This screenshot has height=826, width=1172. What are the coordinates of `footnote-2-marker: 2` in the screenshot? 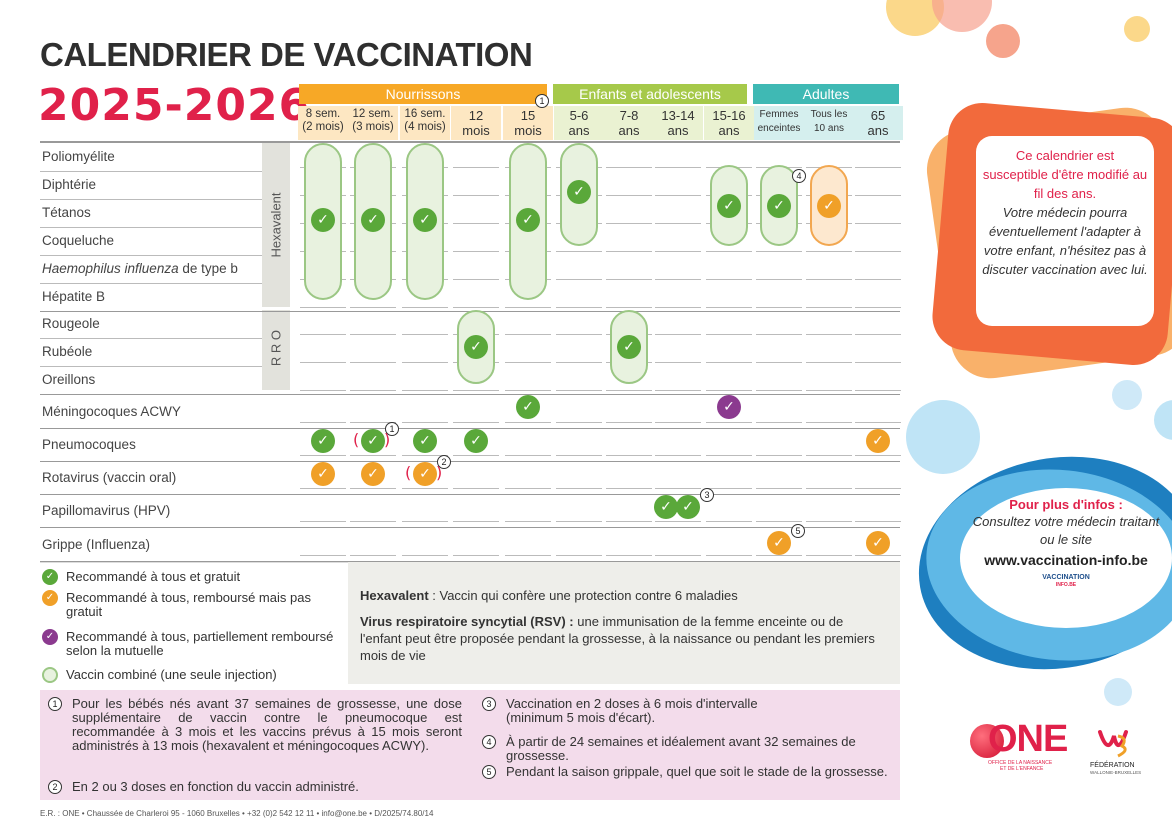 It's located at (55, 787).